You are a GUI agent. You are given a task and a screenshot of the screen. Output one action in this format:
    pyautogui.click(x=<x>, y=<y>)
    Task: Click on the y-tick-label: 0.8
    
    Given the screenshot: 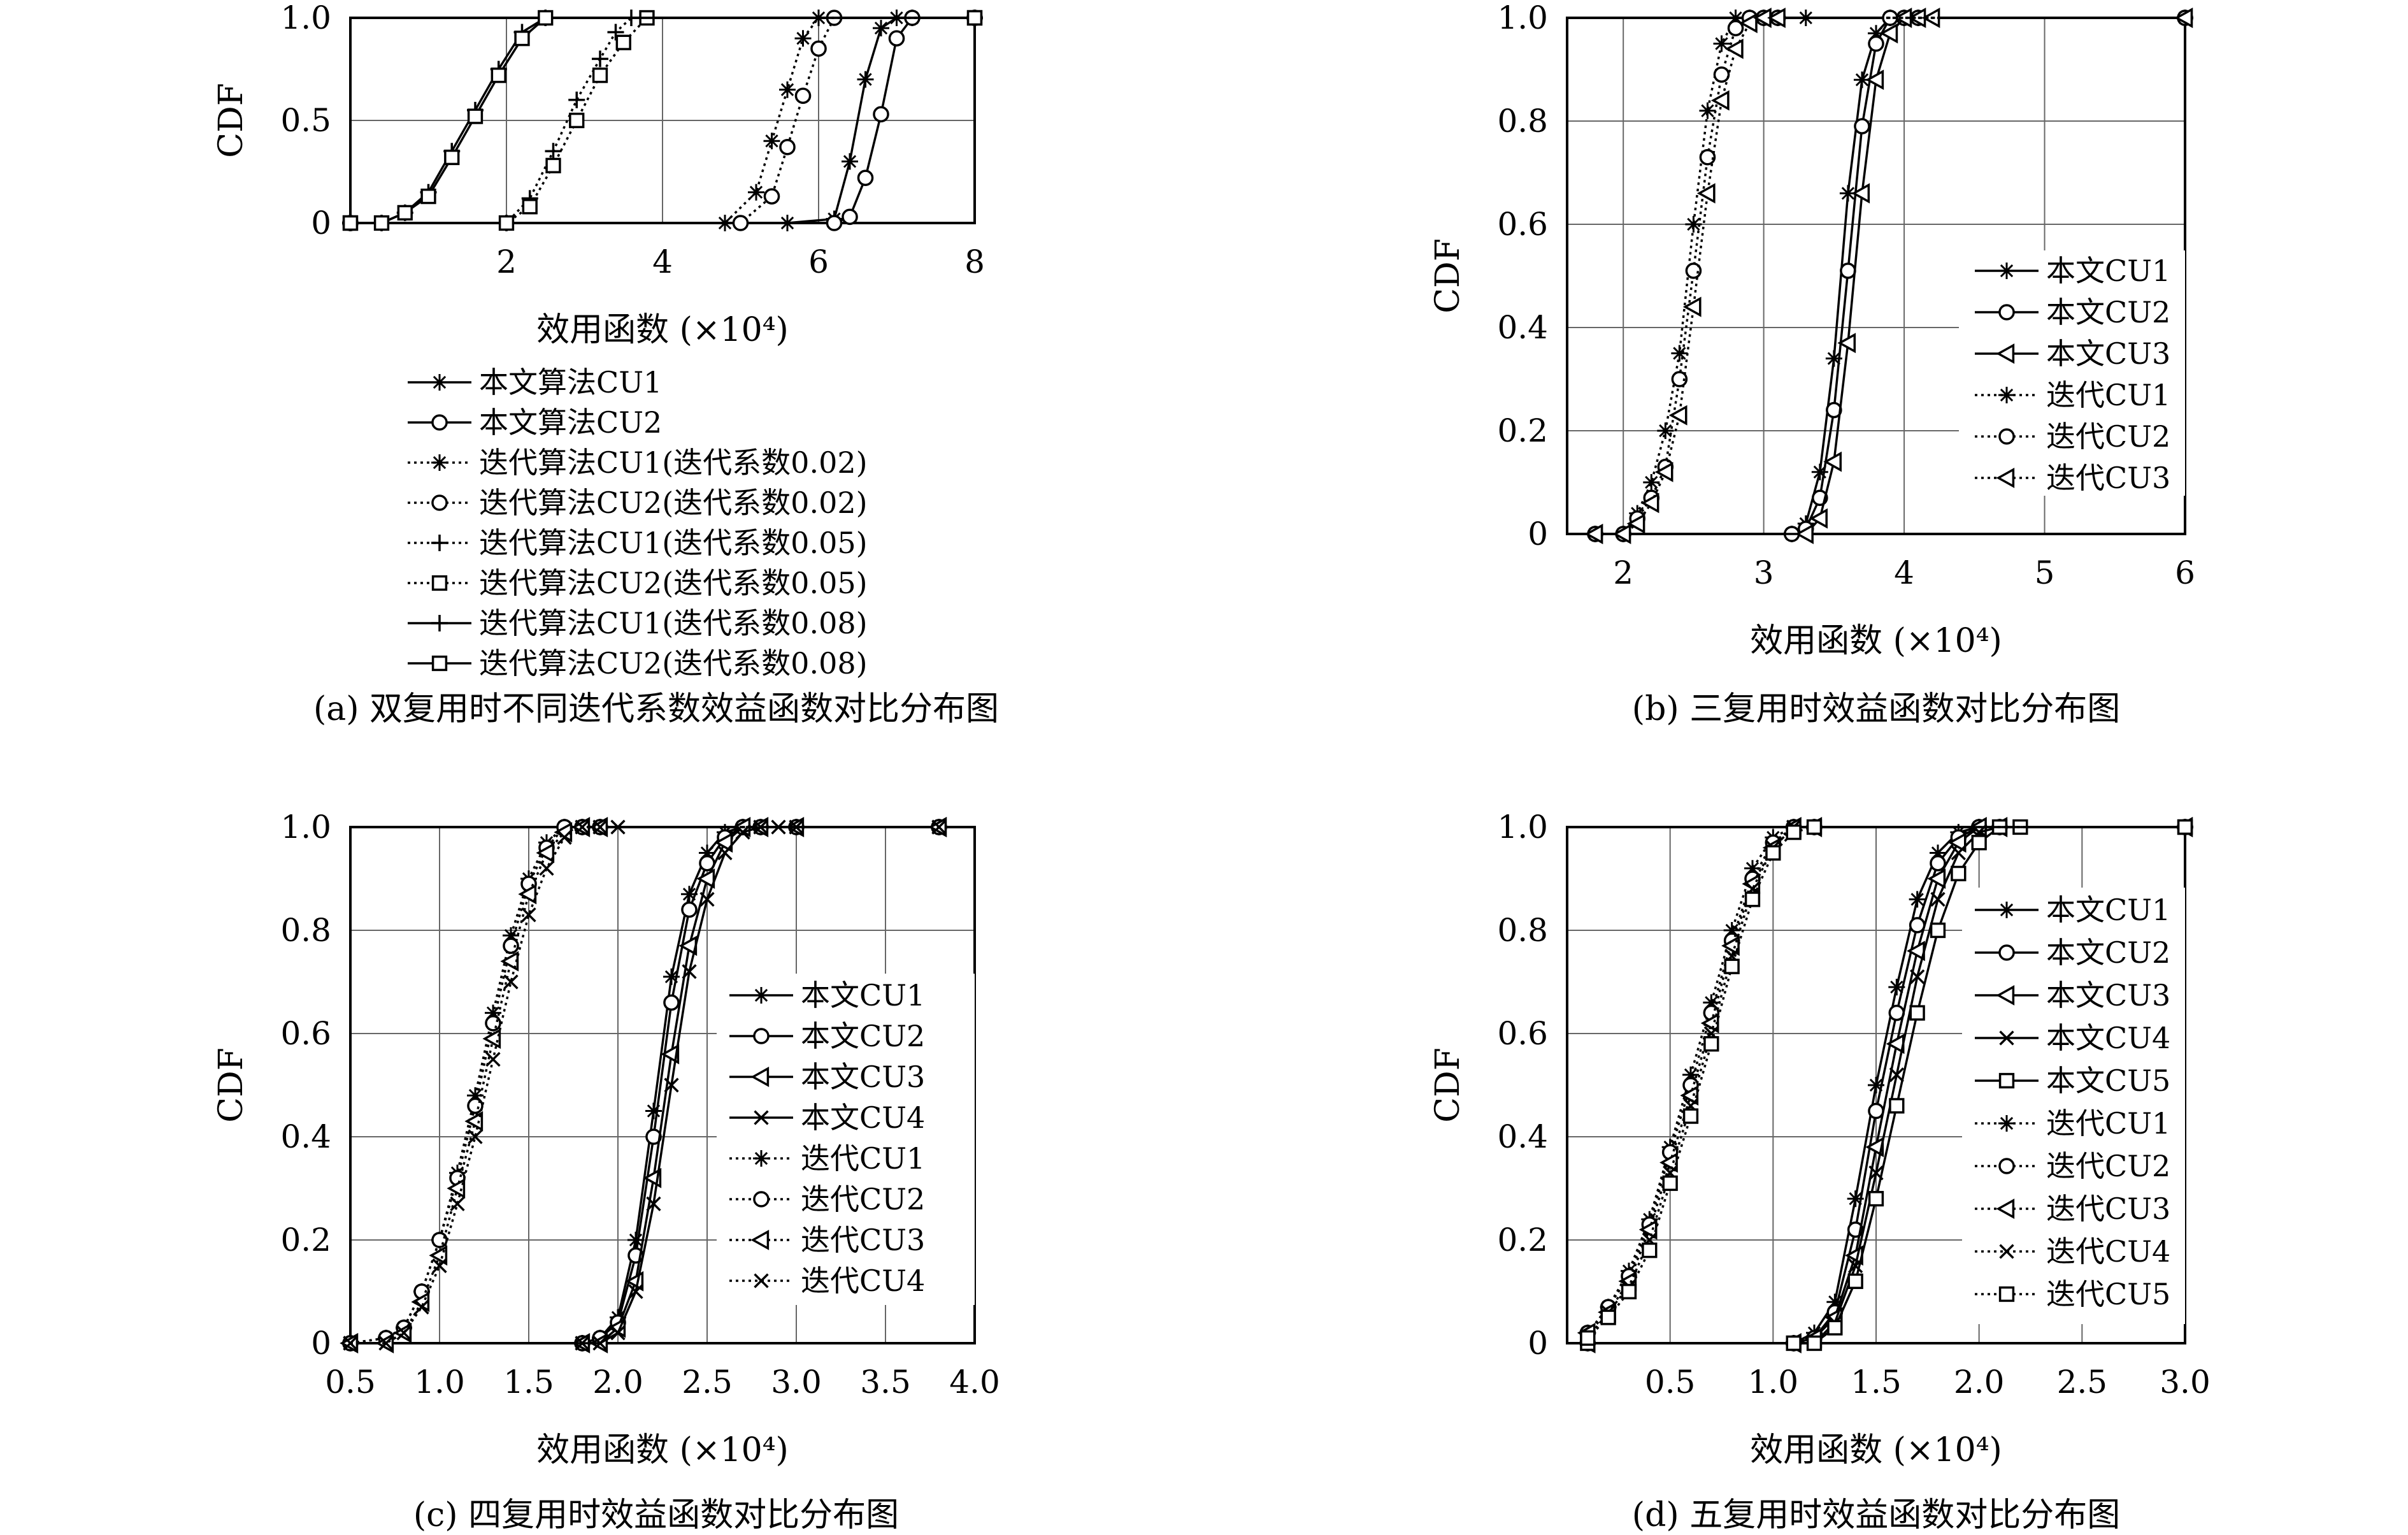 What is the action you would take?
    pyautogui.click(x=305, y=930)
    